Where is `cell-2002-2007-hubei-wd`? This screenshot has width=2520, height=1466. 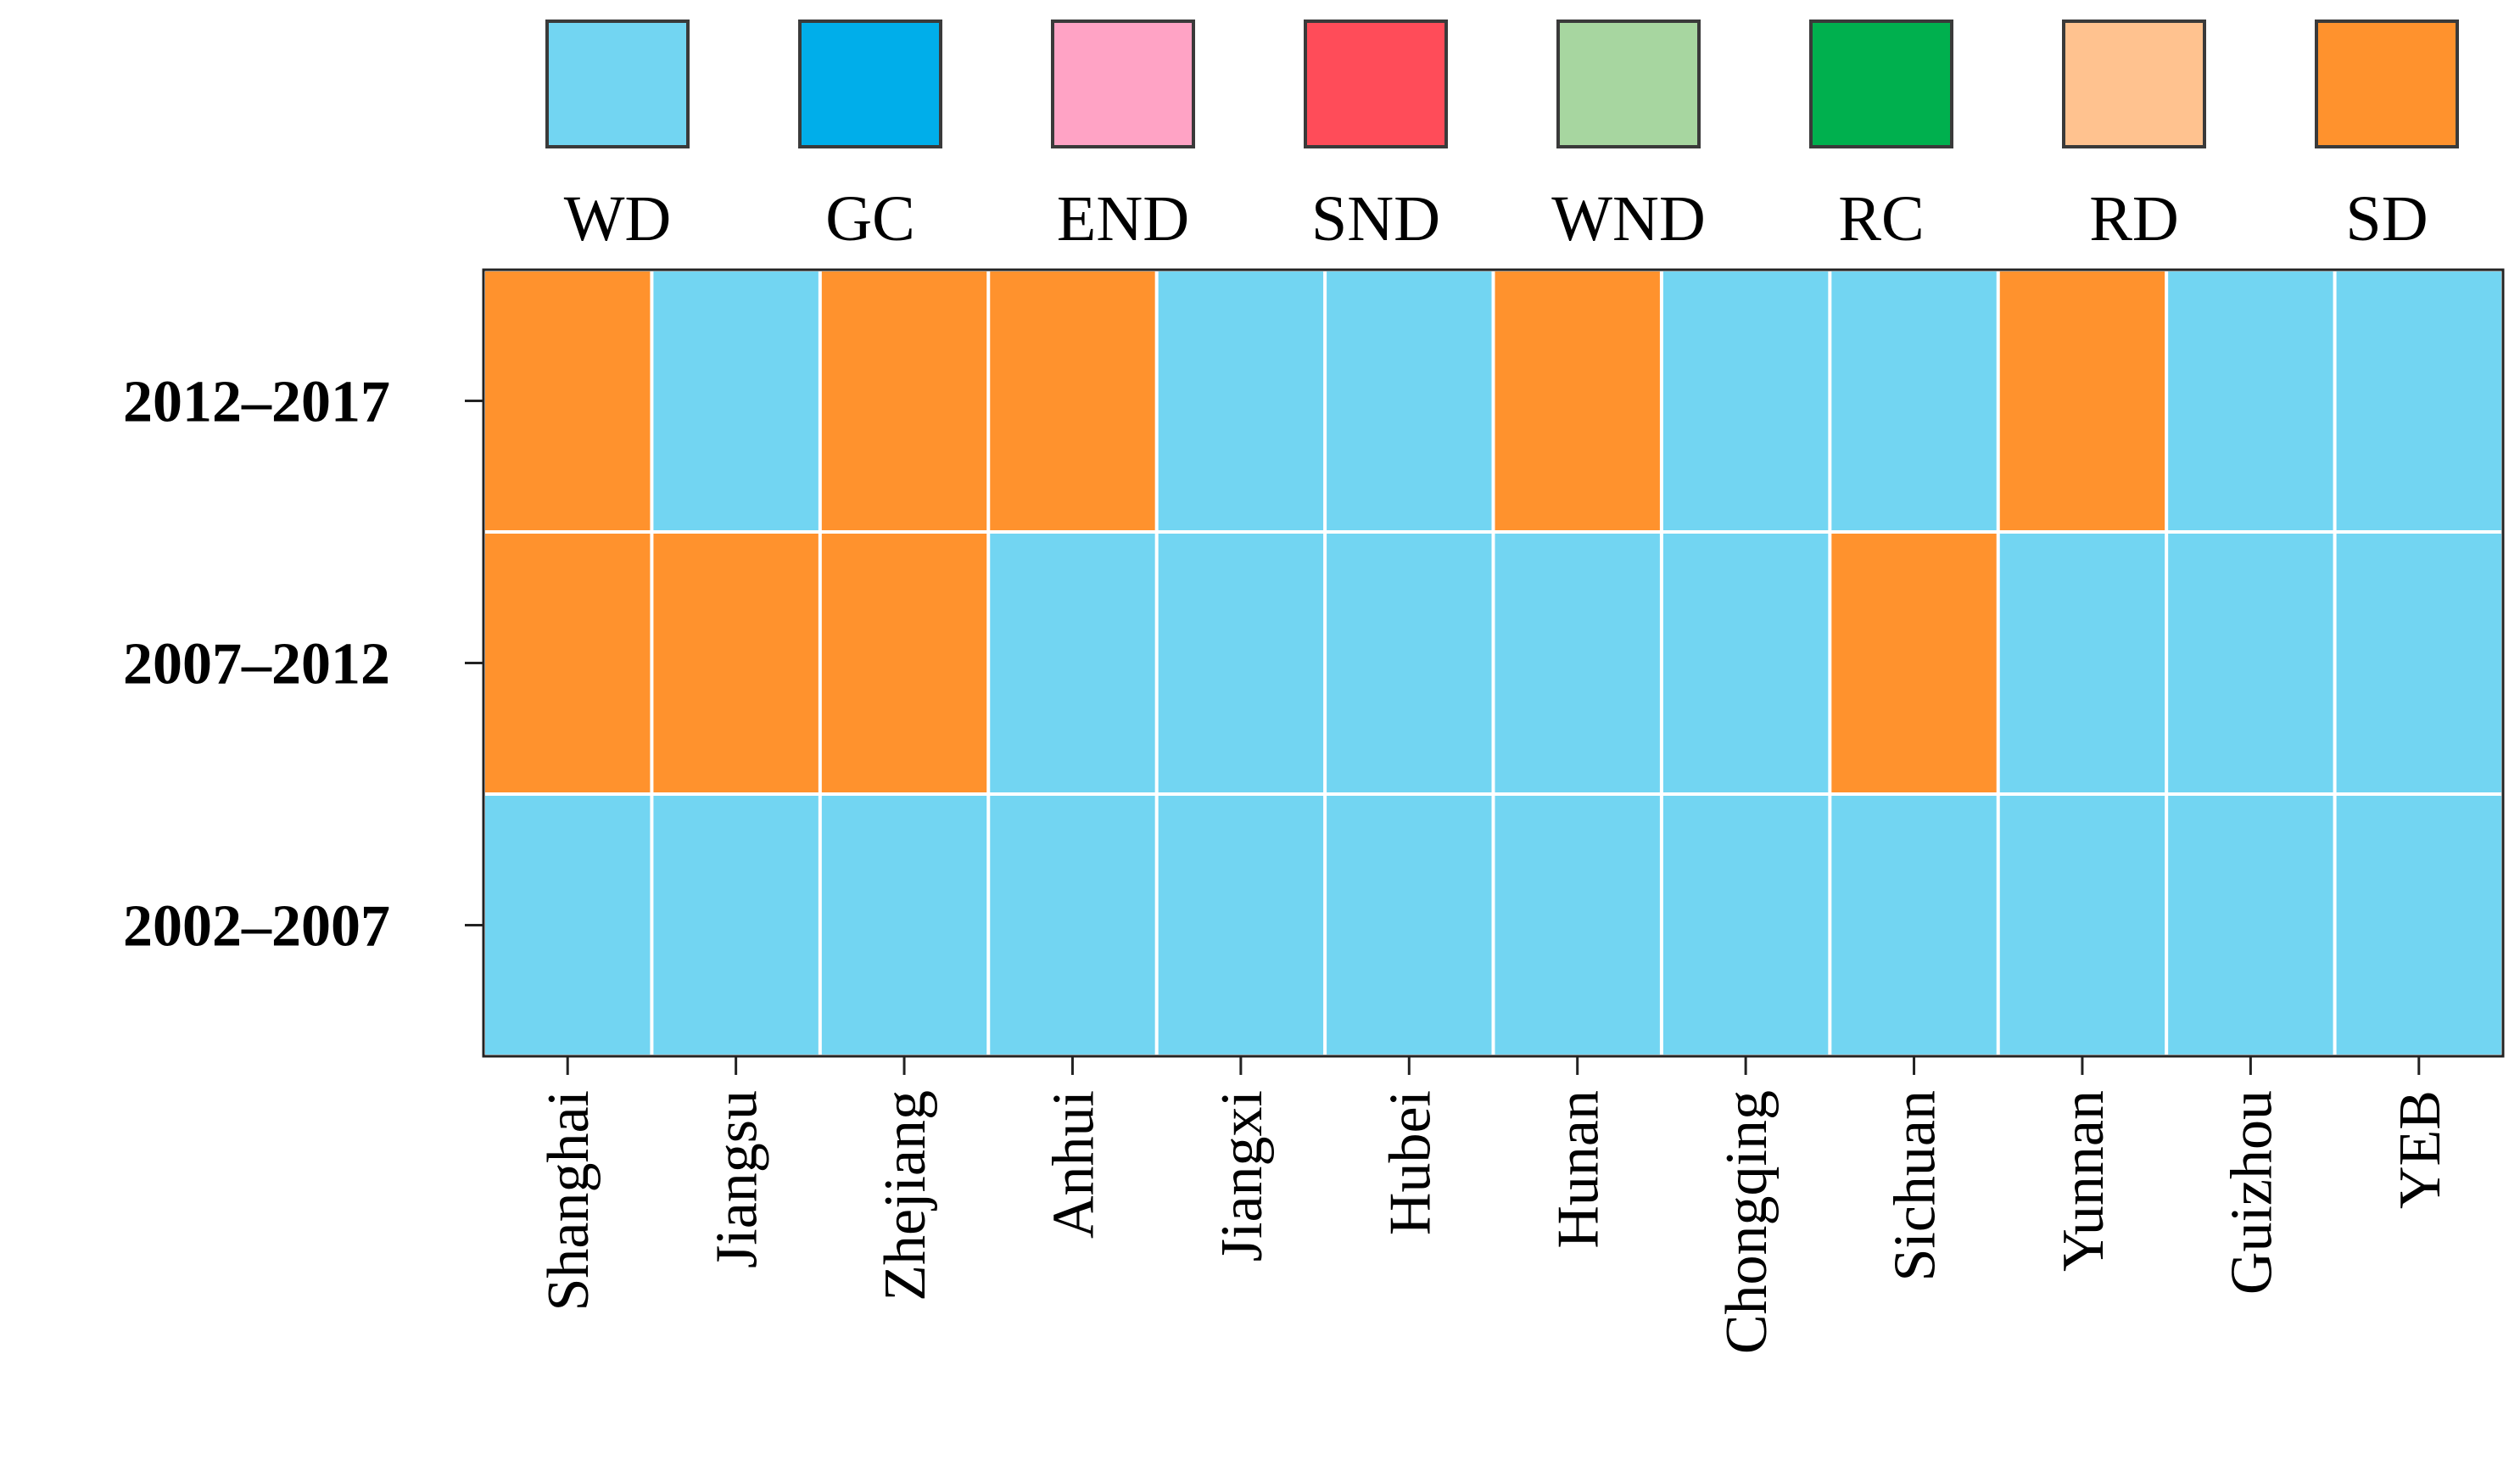 cell-2002-2007-hubei-wd is located at coordinates (1410, 925).